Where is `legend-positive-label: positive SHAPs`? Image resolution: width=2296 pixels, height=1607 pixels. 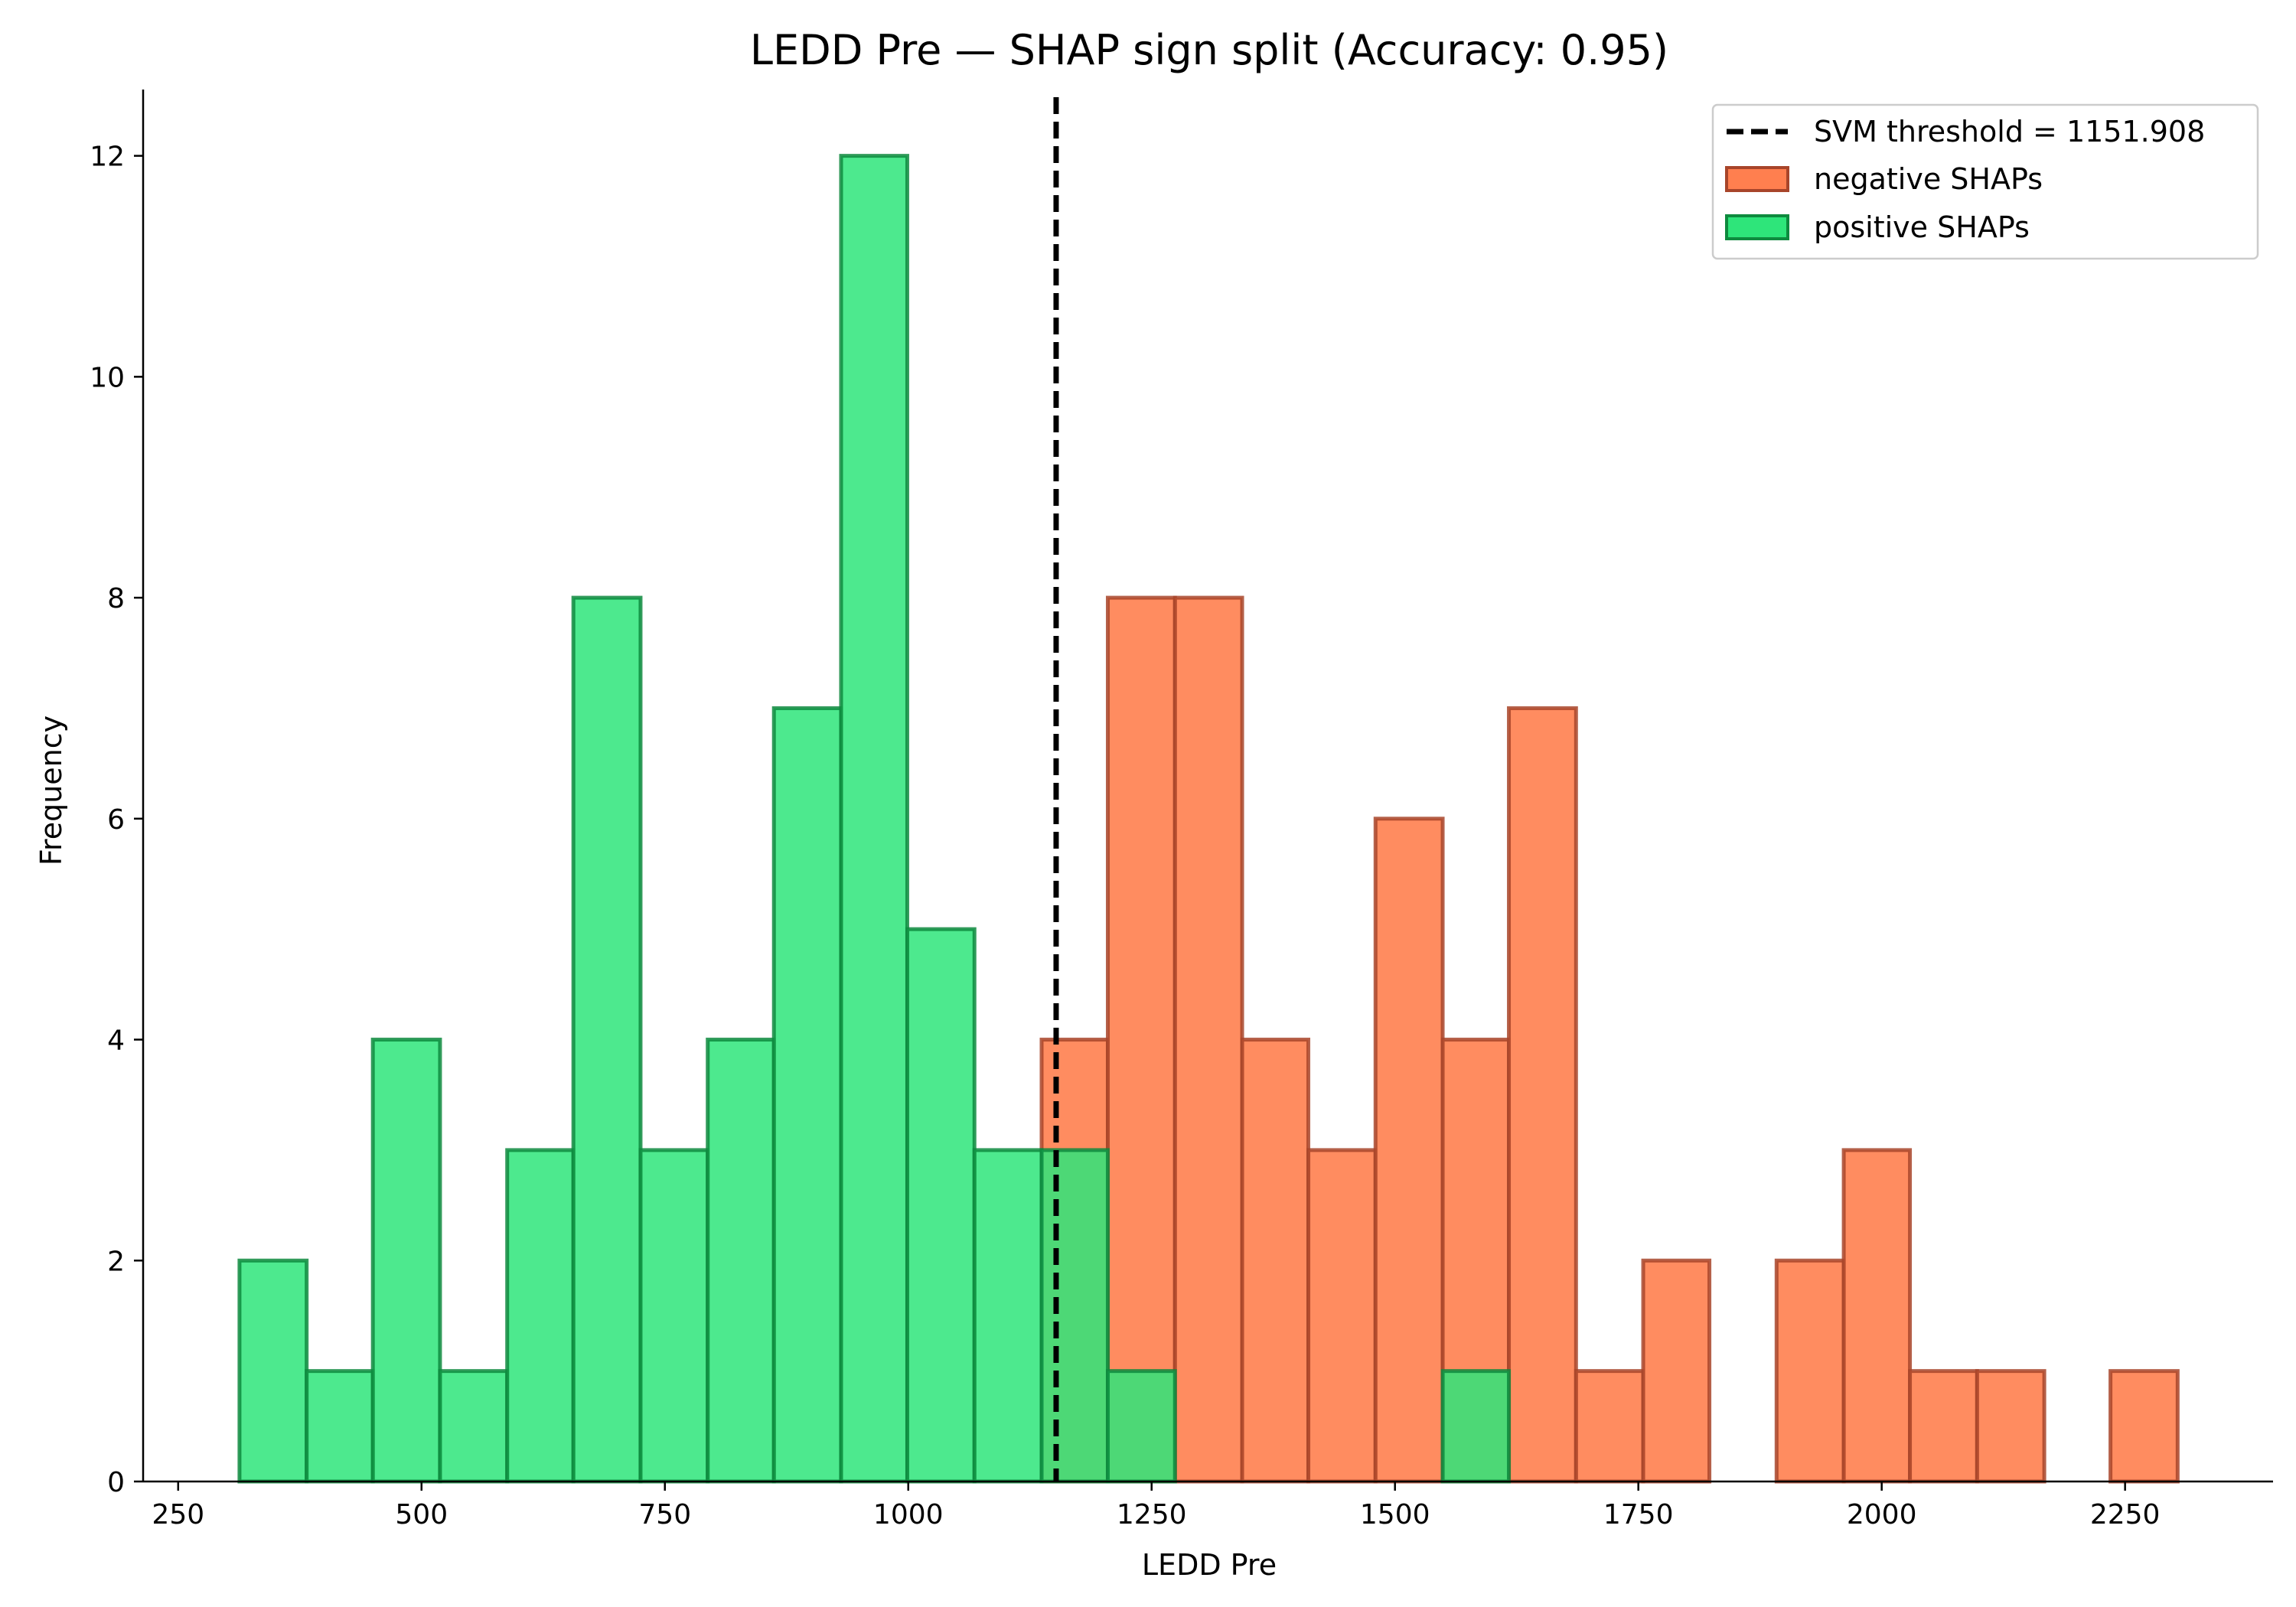
legend-positive-label: positive SHAPs is located at coordinates (1922, 227).